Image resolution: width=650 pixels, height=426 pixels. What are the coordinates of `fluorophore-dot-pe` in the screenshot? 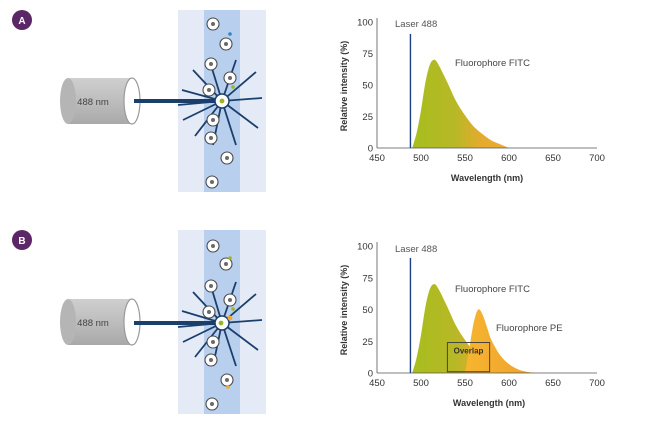 It's located at (230, 318).